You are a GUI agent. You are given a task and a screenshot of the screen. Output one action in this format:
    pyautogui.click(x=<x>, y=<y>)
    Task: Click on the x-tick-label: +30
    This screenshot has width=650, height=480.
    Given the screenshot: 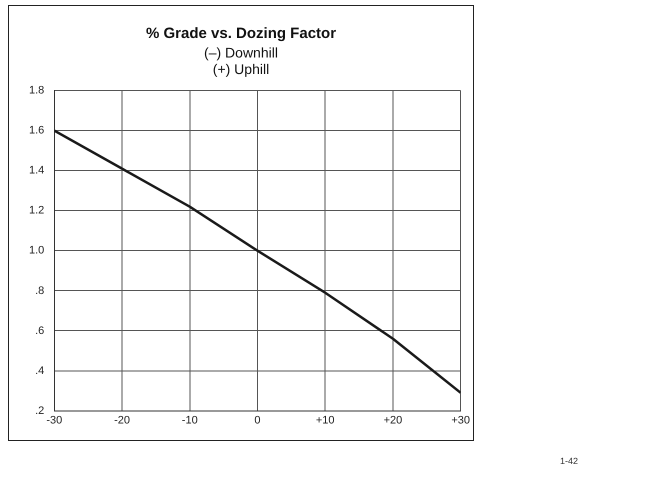 What is the action you would take?
    pyautogui.click(x=460, y=420)
    